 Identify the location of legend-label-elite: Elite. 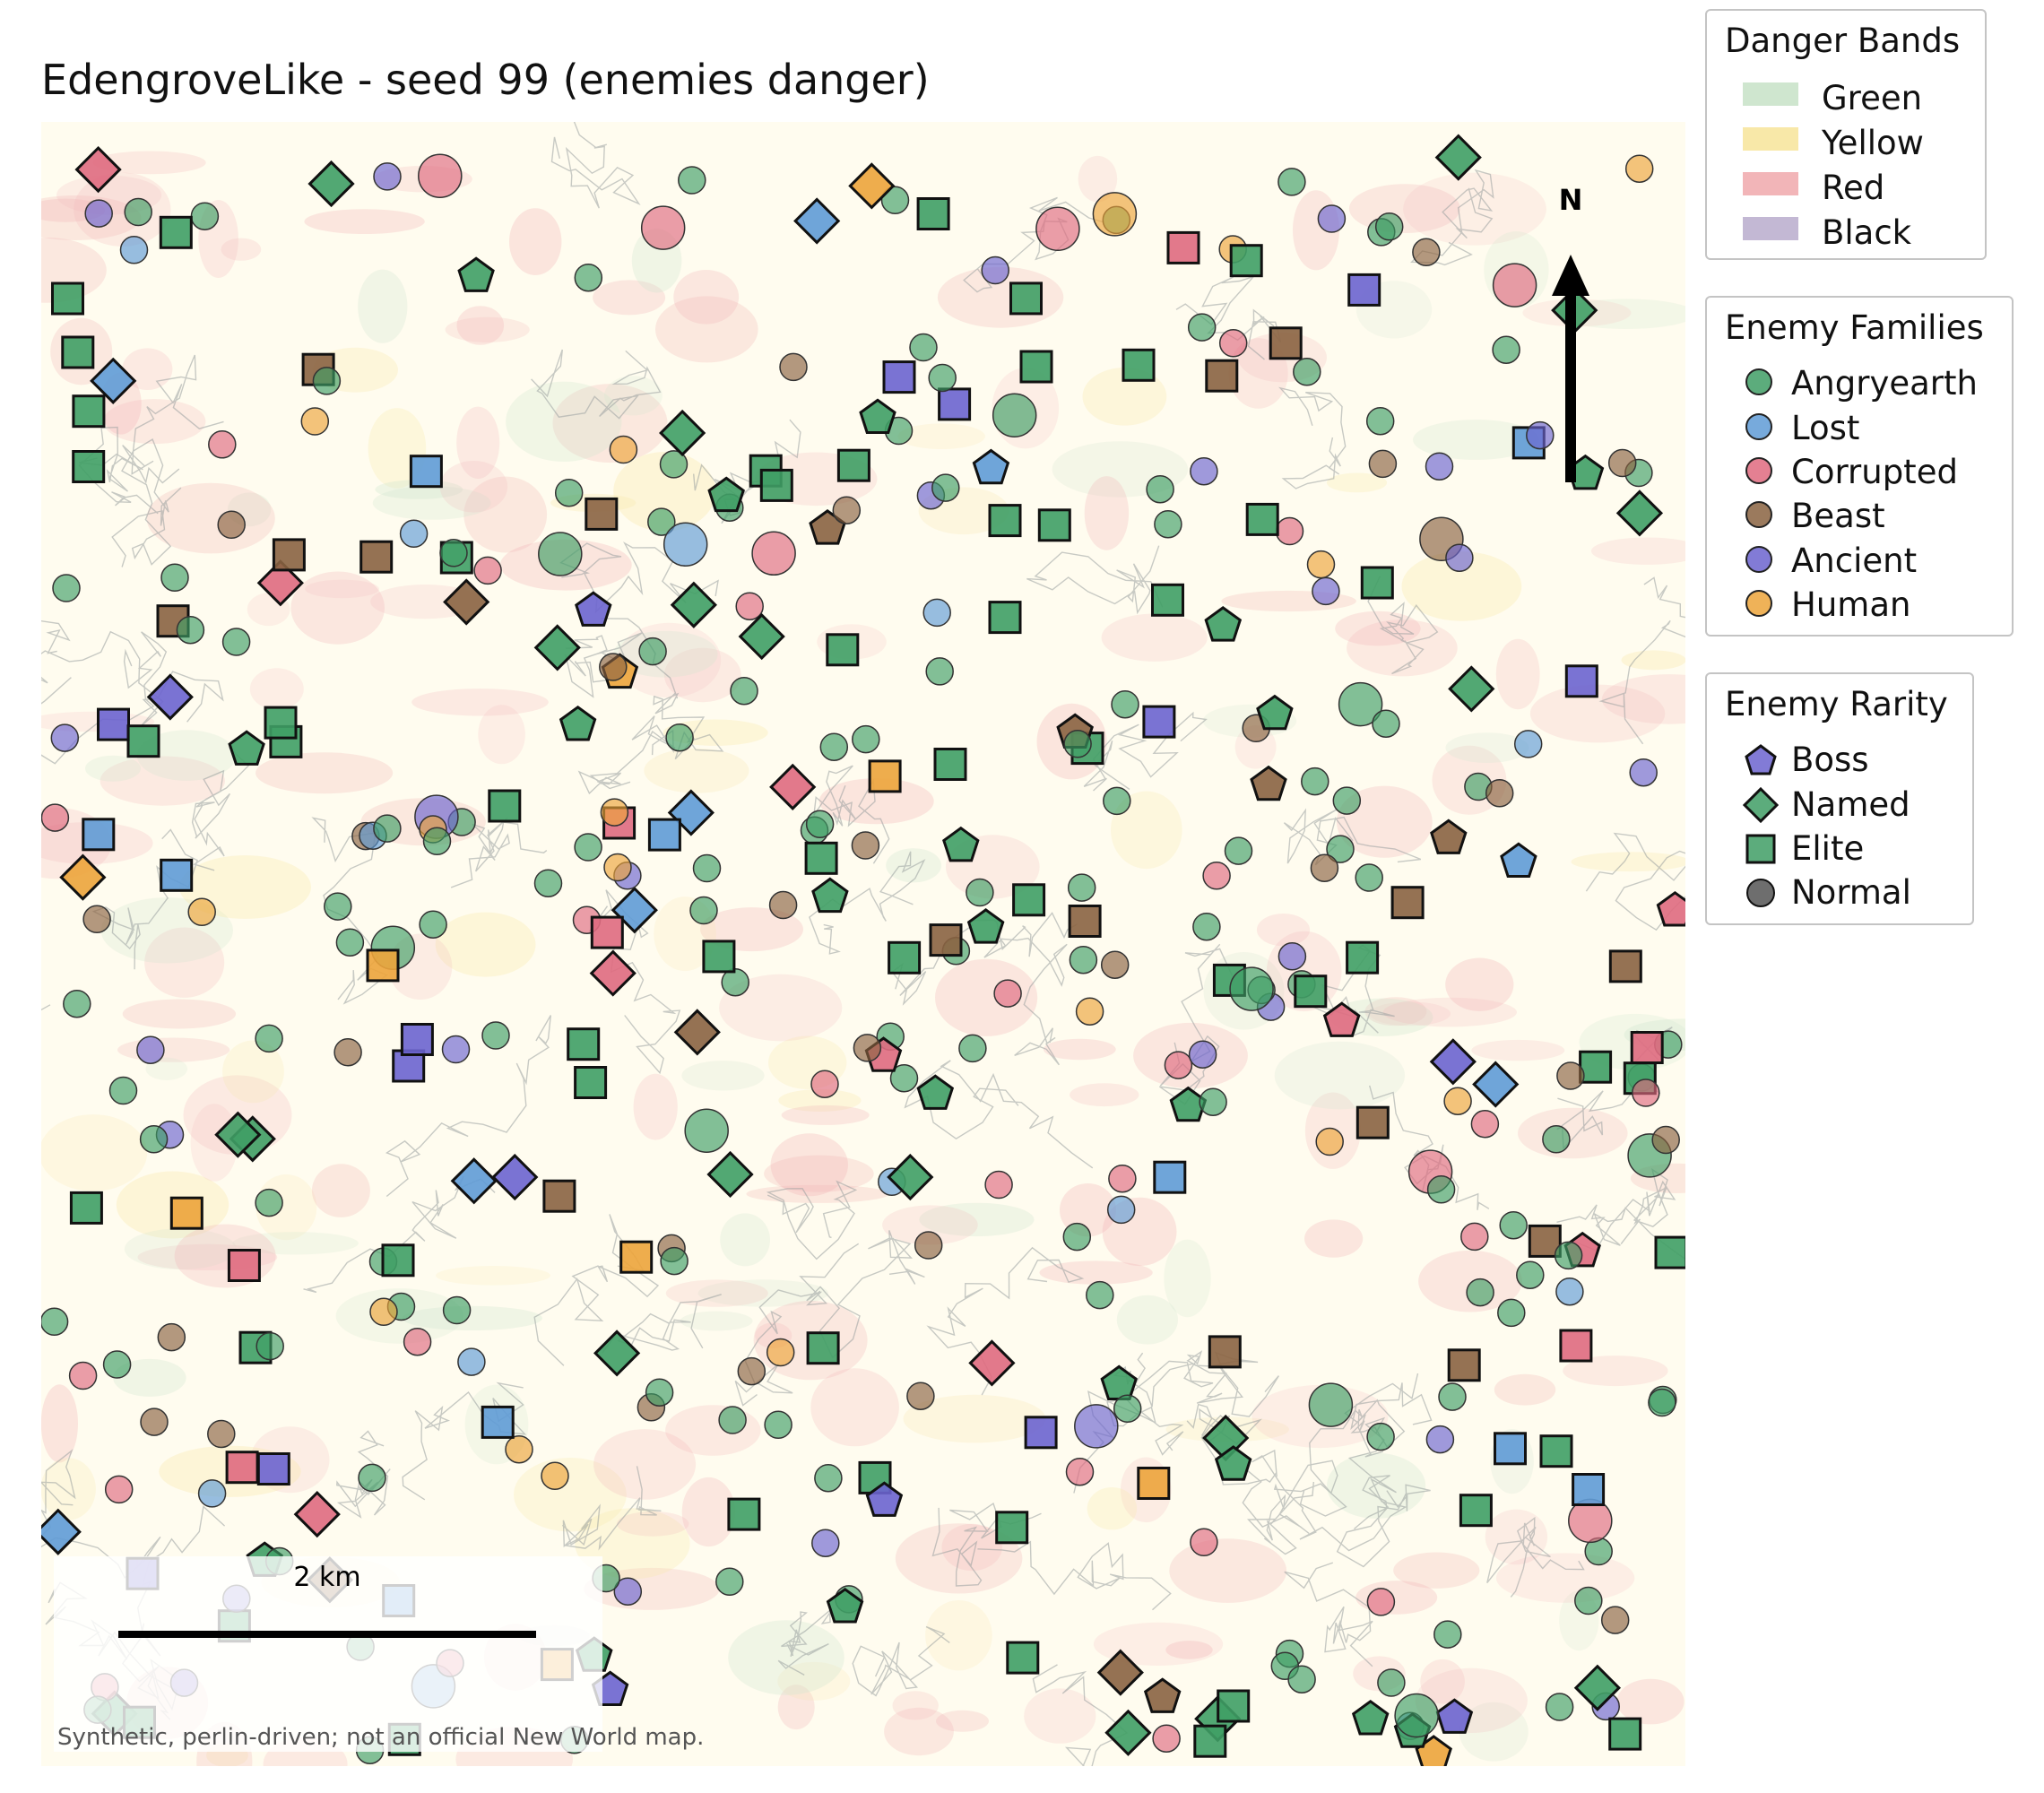
(1828, 848).